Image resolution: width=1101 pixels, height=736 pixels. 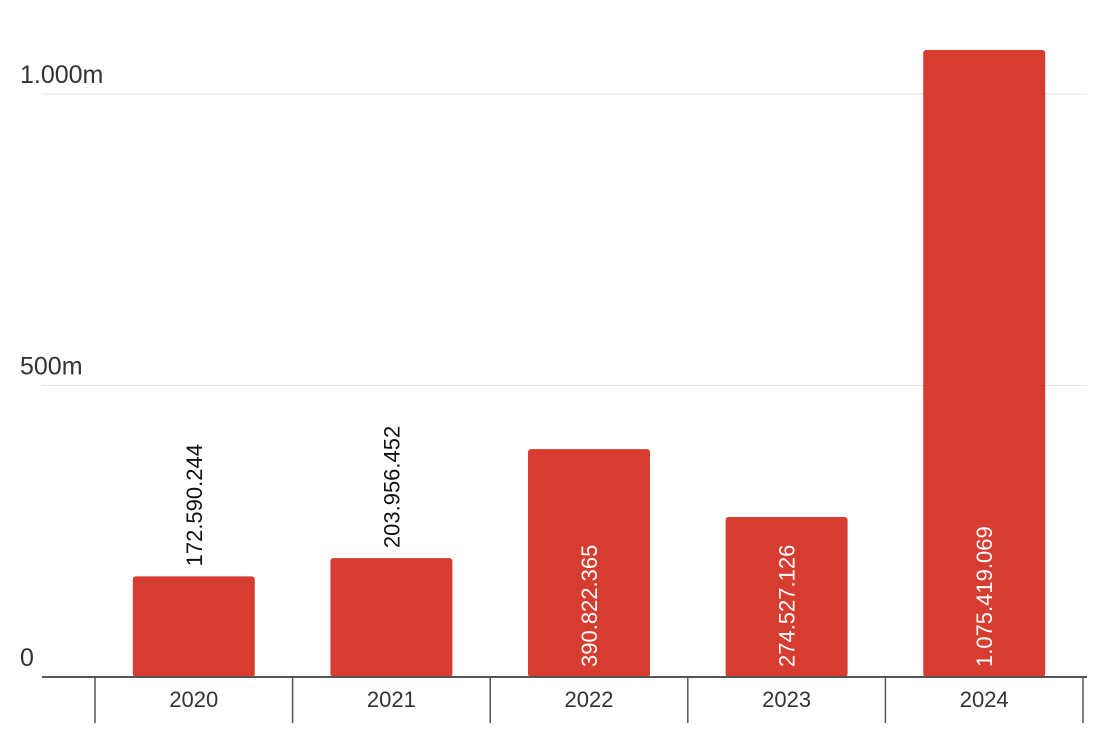 I want to click on x-tick-label: 2023, so click(x=786, y=699).